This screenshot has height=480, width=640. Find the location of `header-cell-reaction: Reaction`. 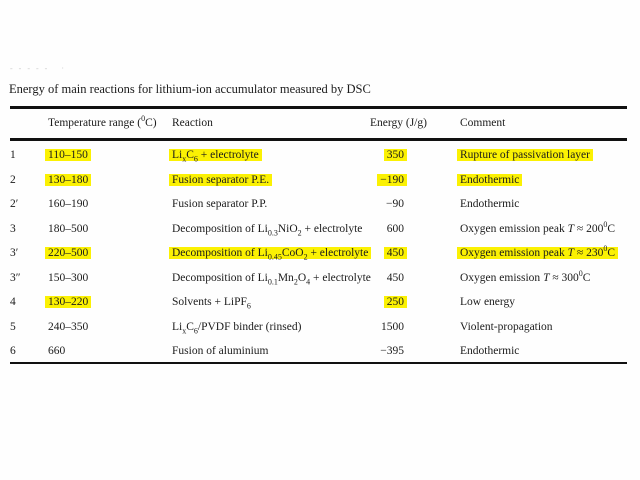

header-cell-reaction: Reaction is located at coordinates (192, 123).